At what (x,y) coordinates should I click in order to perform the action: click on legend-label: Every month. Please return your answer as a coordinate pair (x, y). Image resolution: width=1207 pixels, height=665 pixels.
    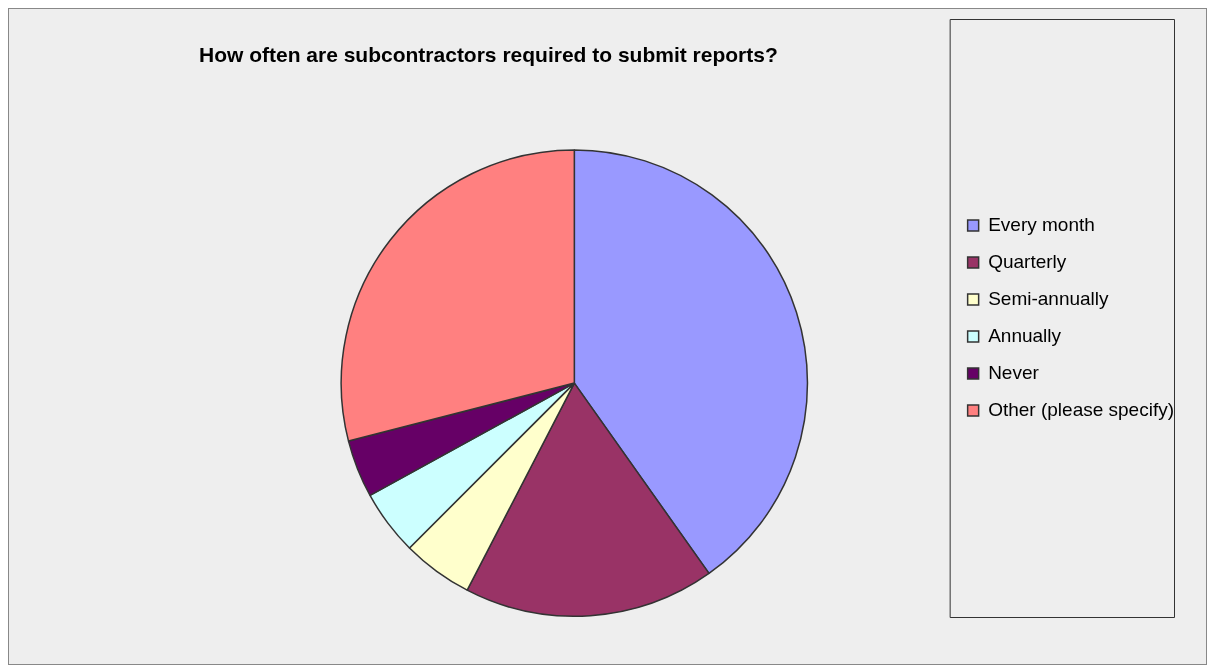
    Looking at the image, I should click on (1041, 224).